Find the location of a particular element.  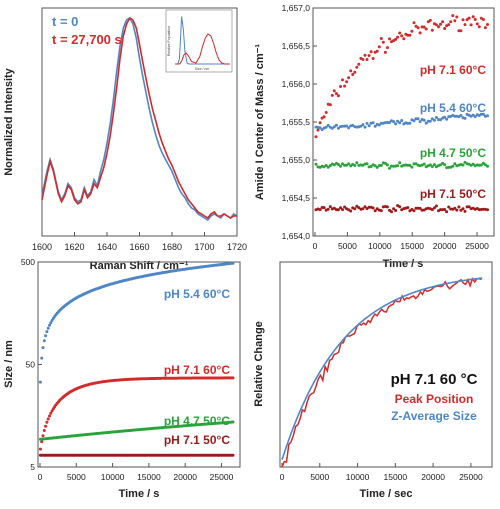

x-tick-label: 10000 is located at coordinates (358, 477).